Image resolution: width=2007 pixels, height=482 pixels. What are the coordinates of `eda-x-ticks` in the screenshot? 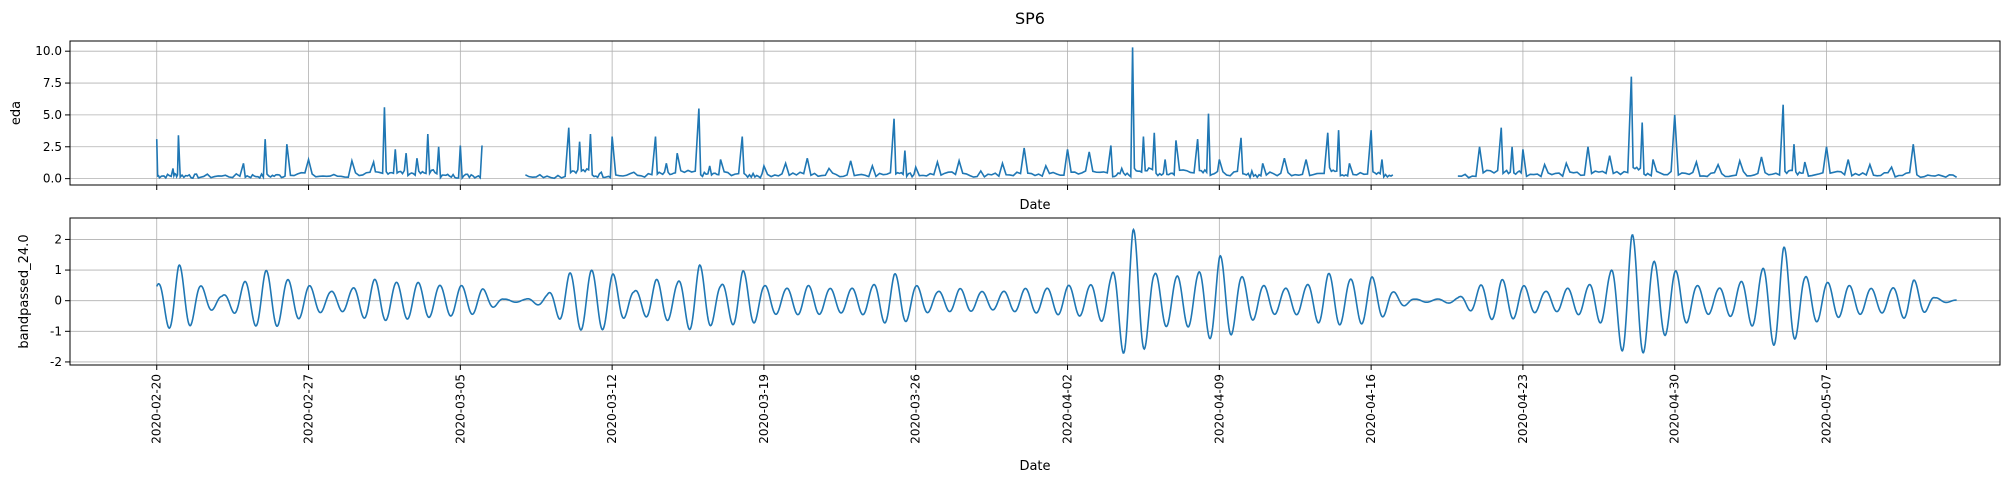 It's located at (992, 187).